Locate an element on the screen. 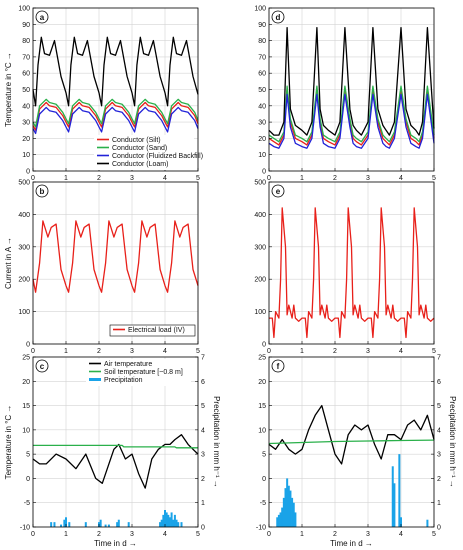 The width and height of the screenshot is (463, 550). panel-label: a is located at coordinates (42, 17).